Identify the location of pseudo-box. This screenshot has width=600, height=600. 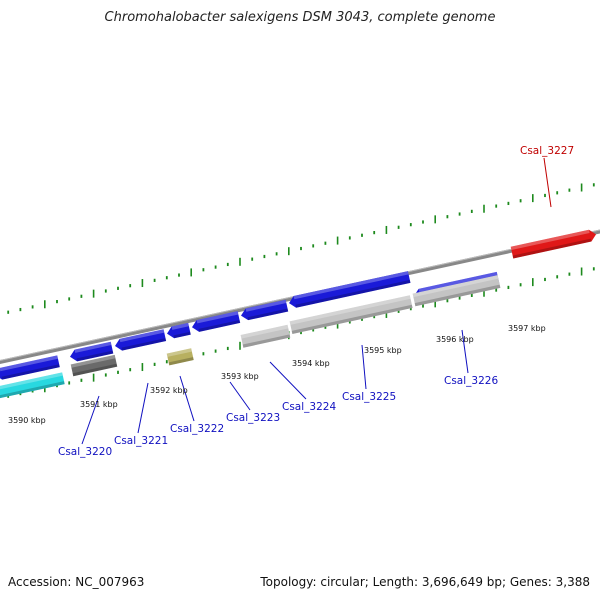
(94, 365).